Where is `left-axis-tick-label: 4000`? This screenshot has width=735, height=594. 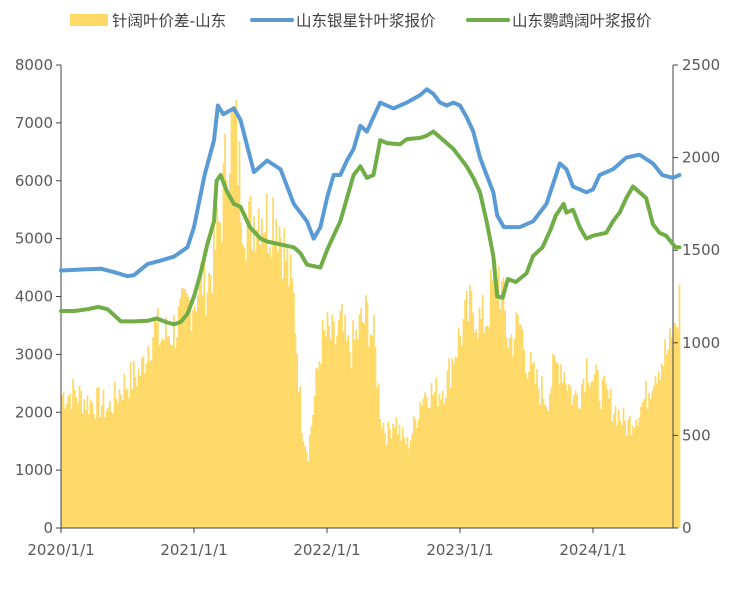 left-axis-tick-label: 4000 is located at coordinates (34, 297).